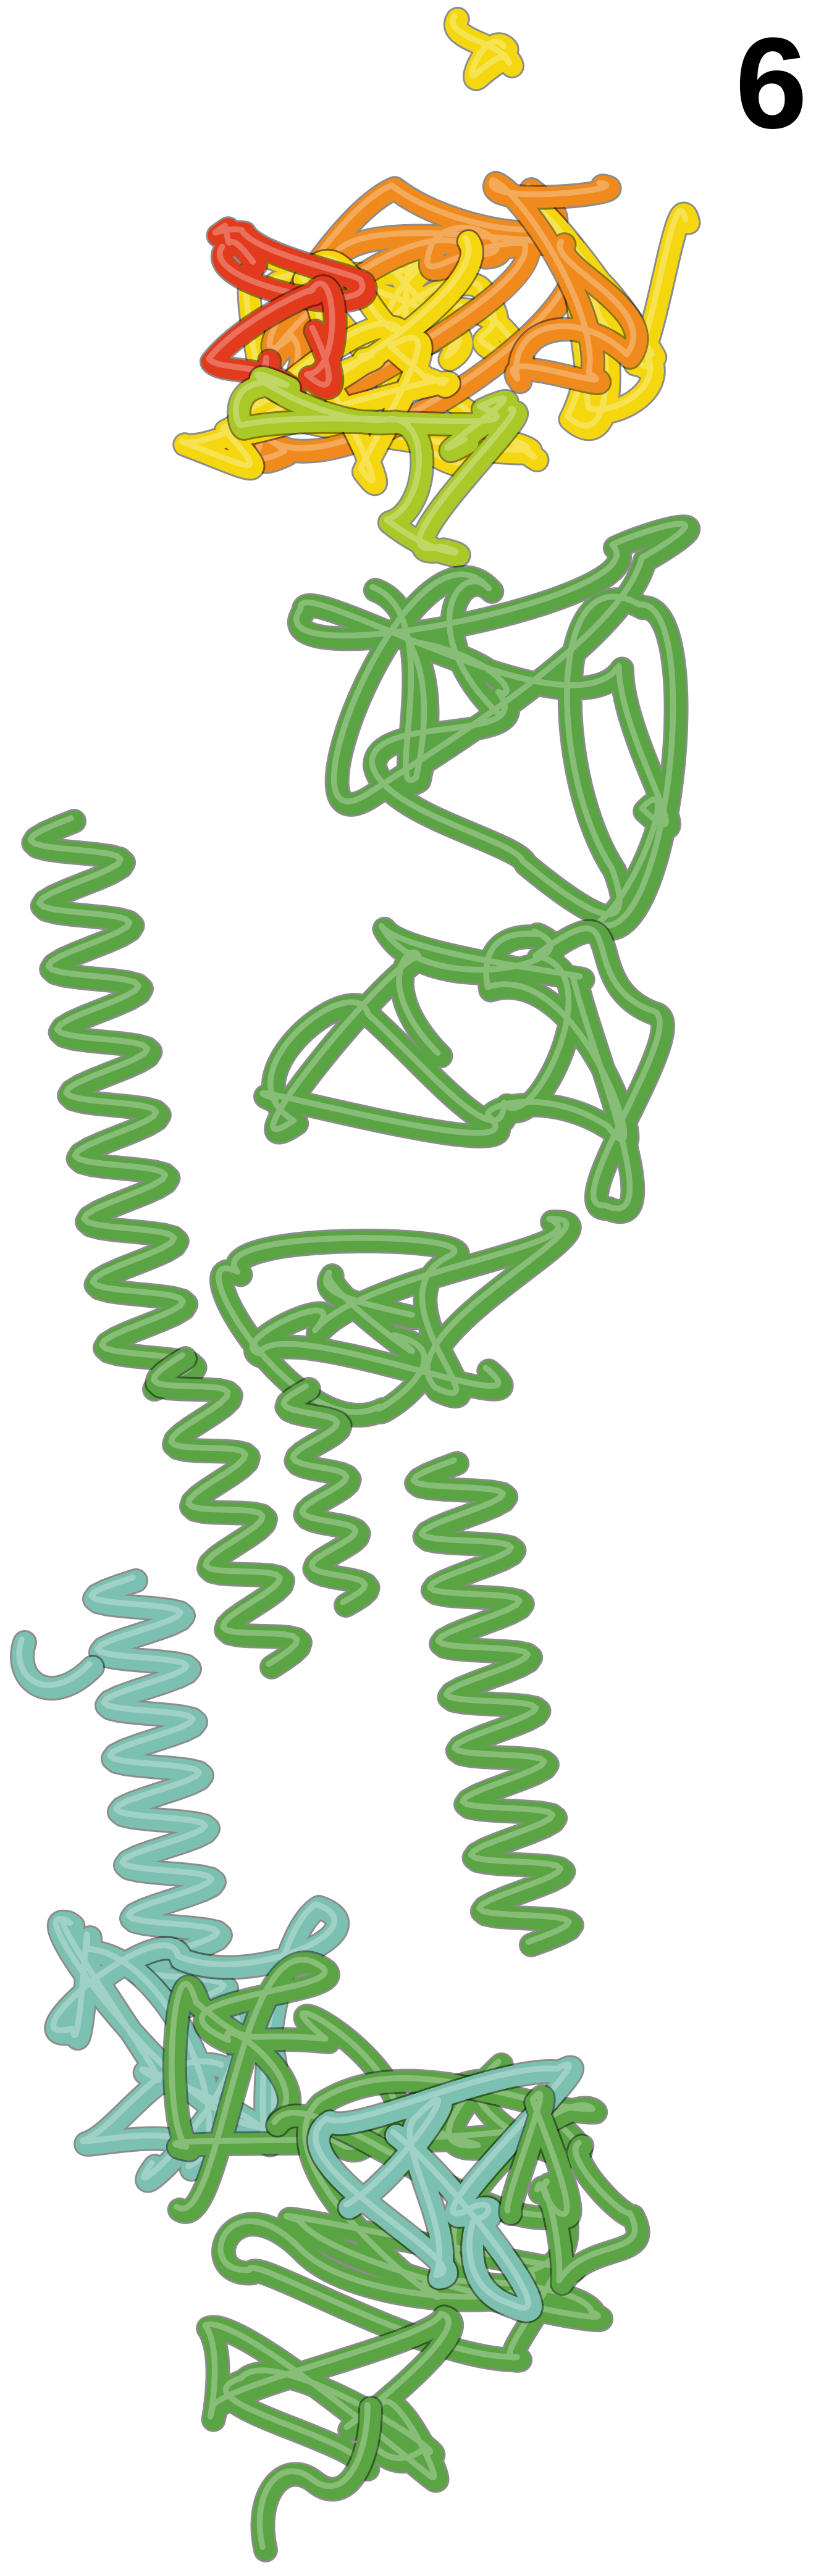  I want to click on lower-left-teal-helix-highlight, so click(157, 1790).